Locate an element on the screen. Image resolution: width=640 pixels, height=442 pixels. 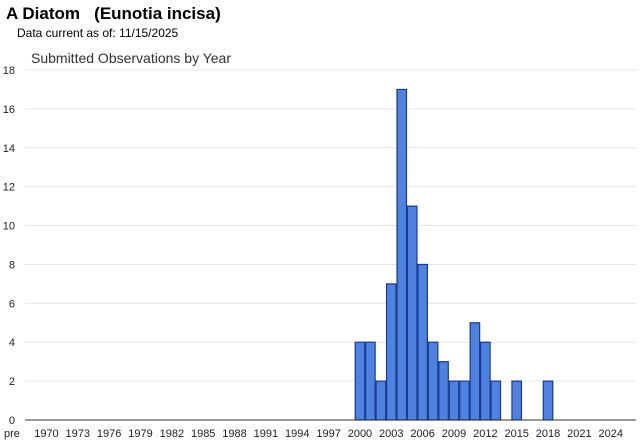
x-tick-label-2021: 2021 is located at coordinates (579, 434).